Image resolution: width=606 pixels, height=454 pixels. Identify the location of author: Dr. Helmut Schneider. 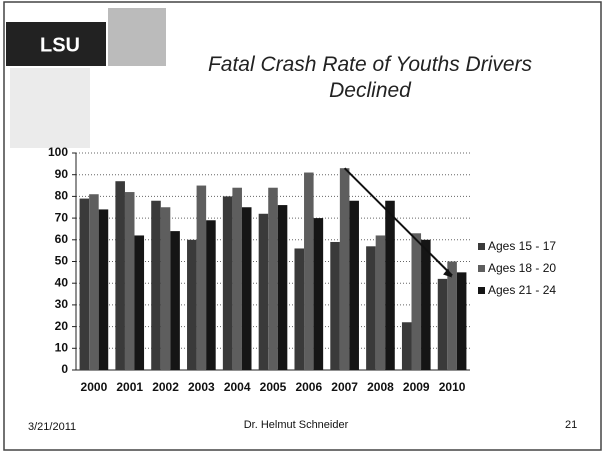
(296, 425).